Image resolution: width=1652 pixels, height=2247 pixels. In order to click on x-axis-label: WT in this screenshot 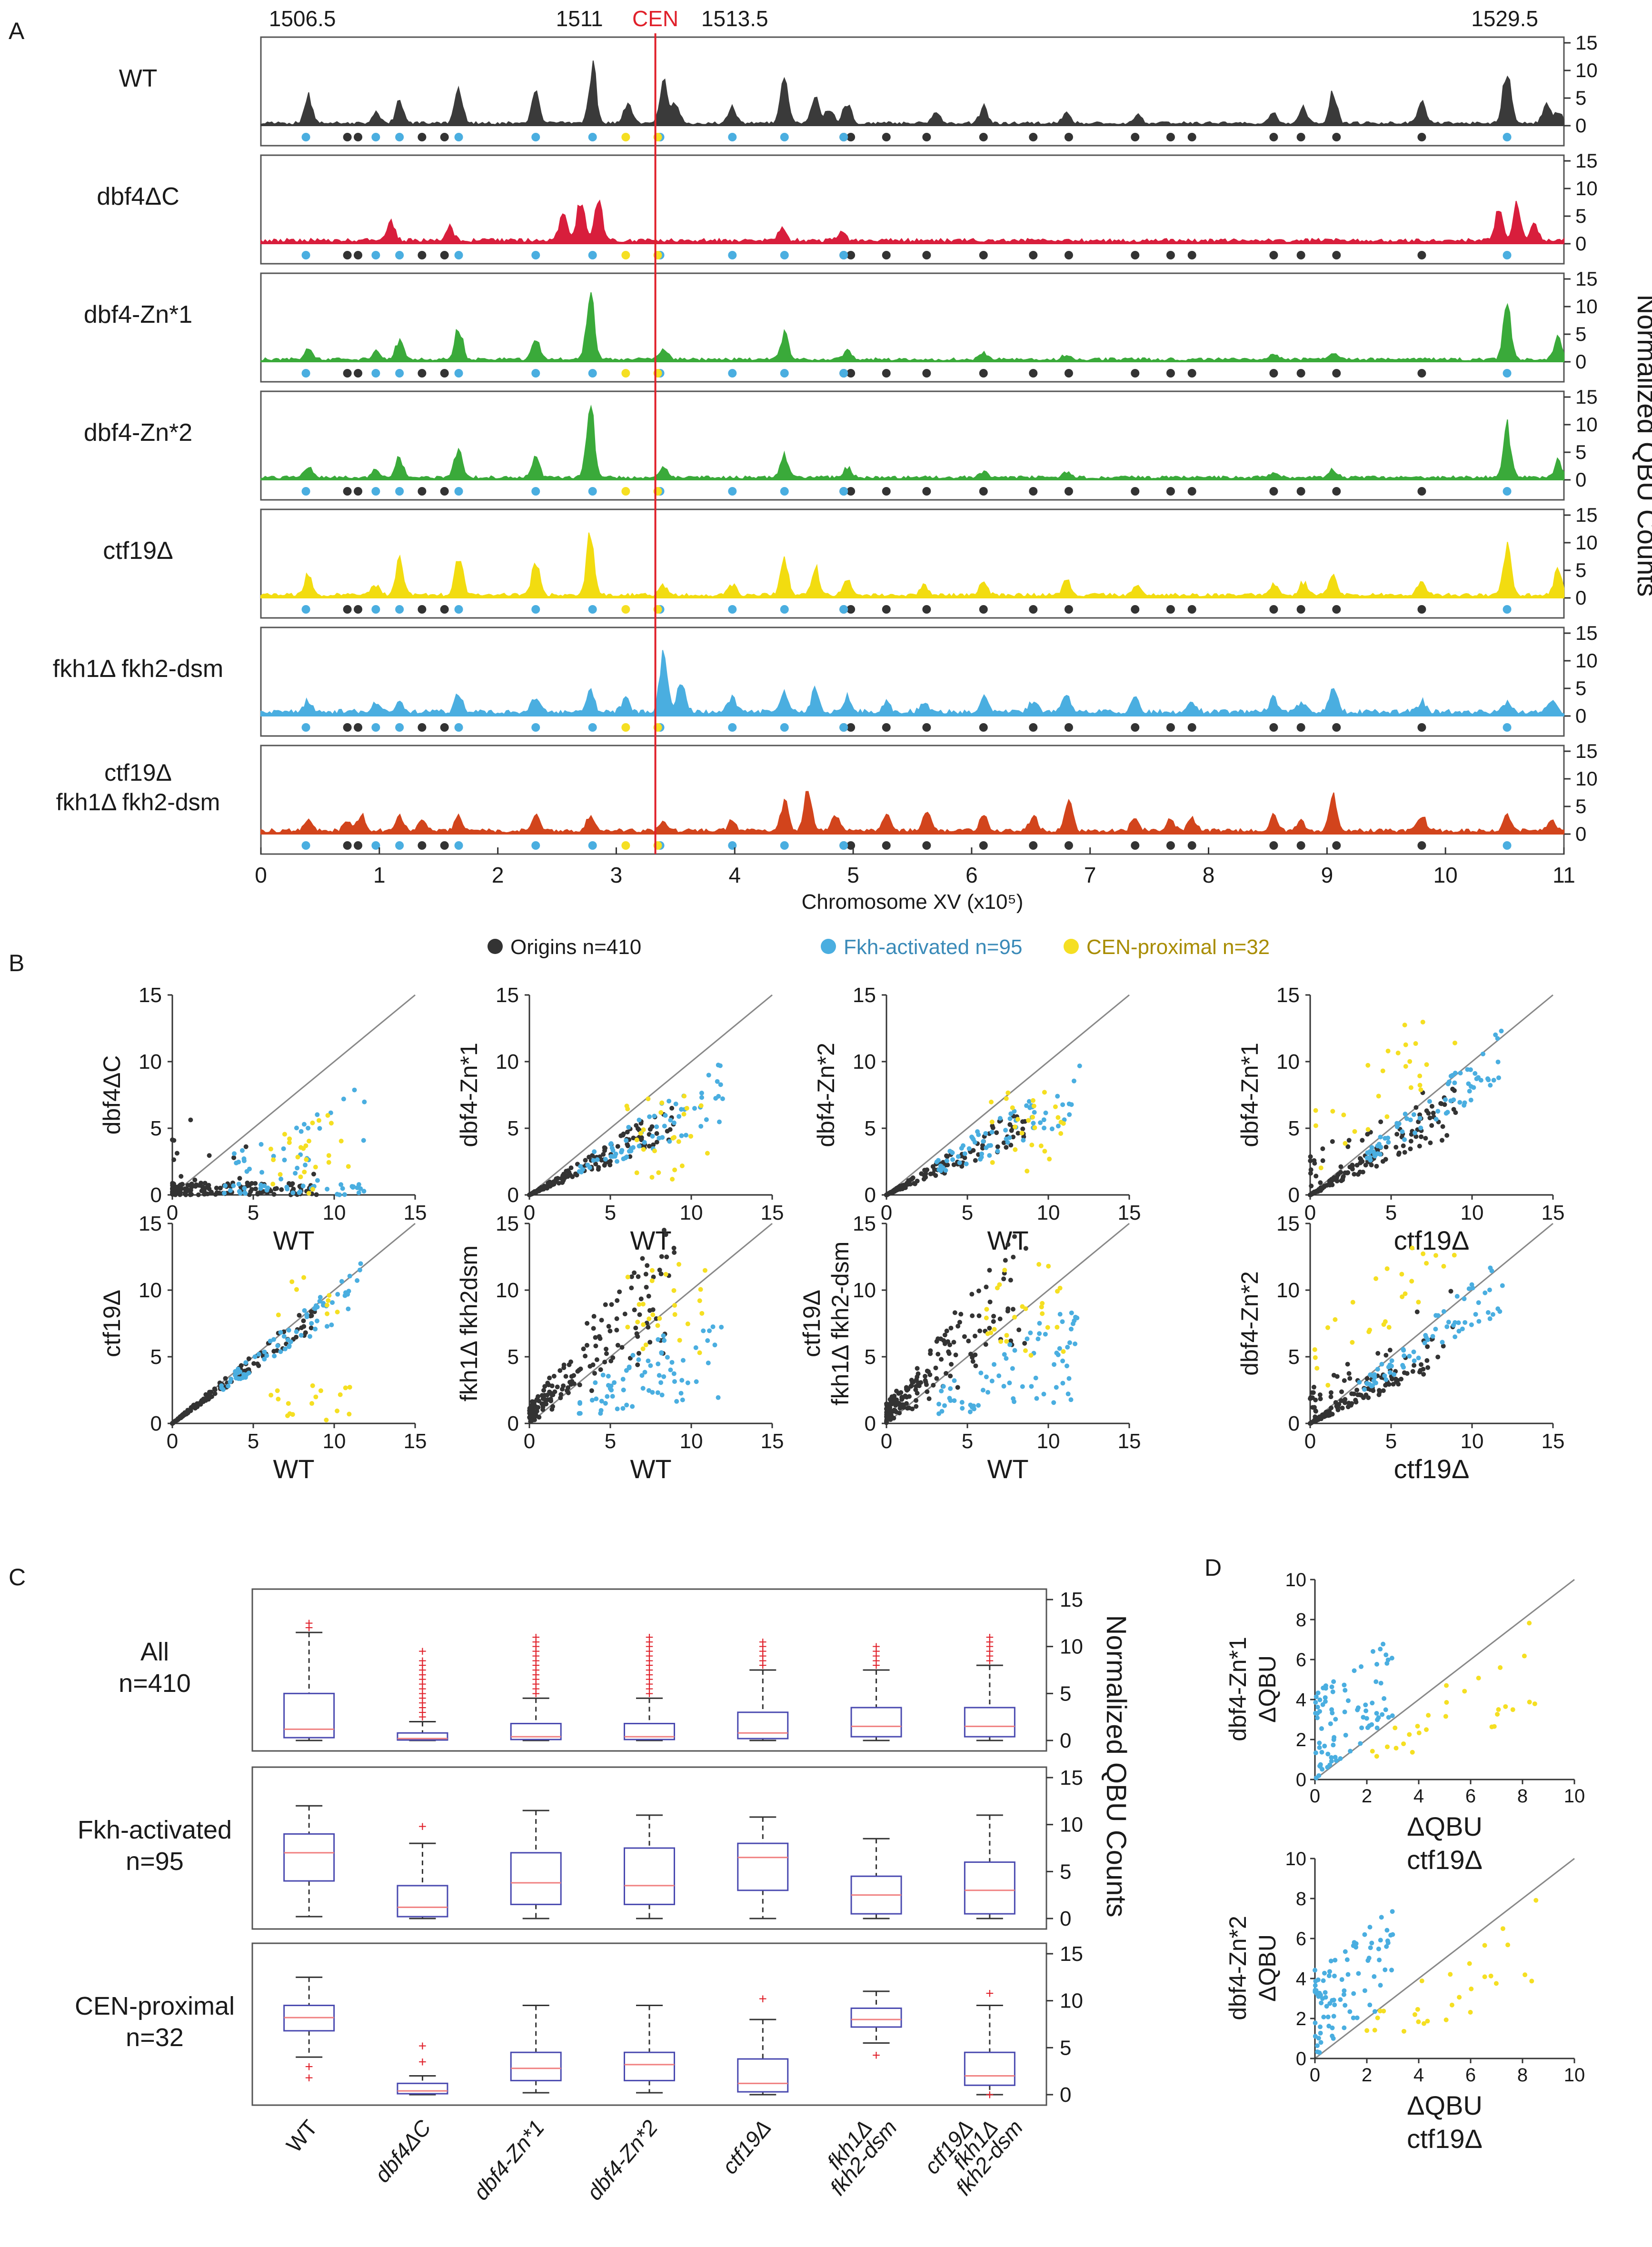, I will do `click(294, 1469)`.